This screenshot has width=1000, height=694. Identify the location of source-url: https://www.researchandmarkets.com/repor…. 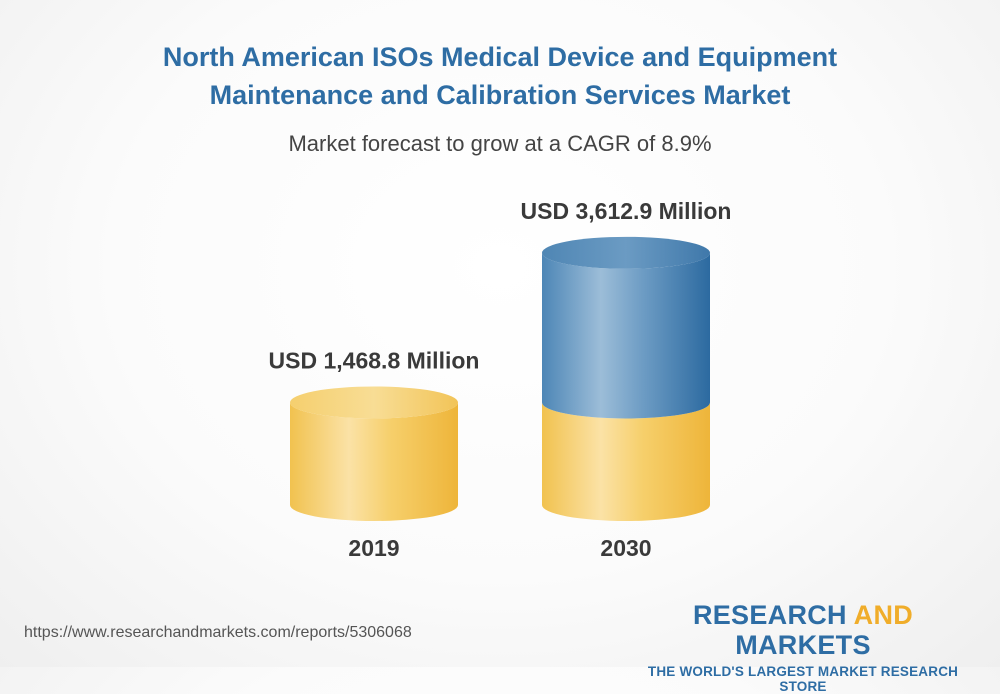
(218, 632).